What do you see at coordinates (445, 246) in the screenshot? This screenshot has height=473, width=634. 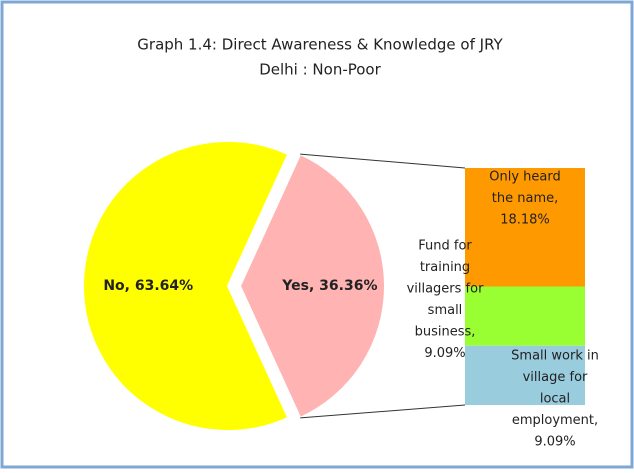 I see `segment-label: Fund for` at bounding box center [445, 246].